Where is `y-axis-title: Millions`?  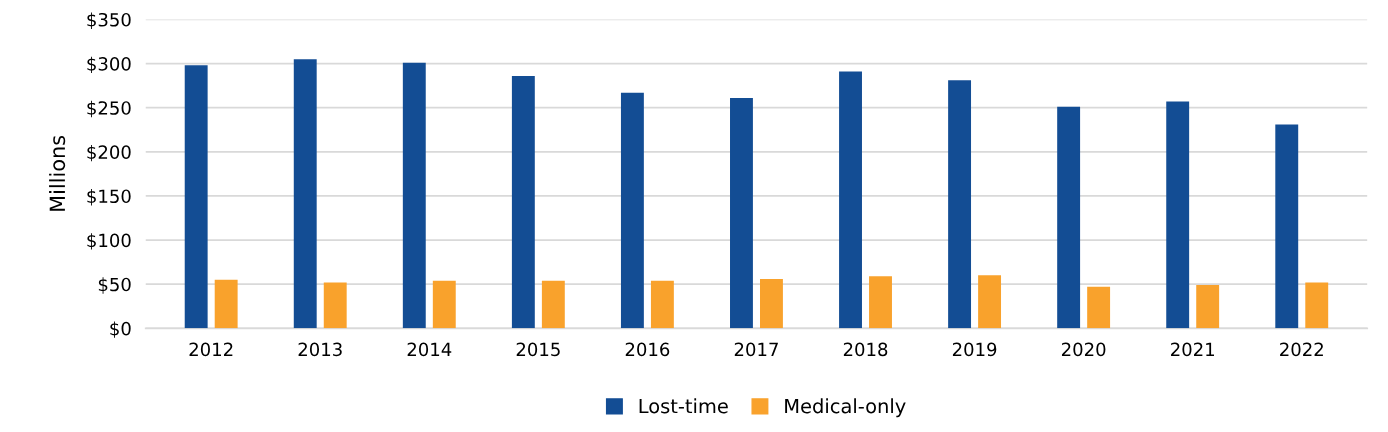 y-axis-title: Millions is located at coordinates (57, 173).